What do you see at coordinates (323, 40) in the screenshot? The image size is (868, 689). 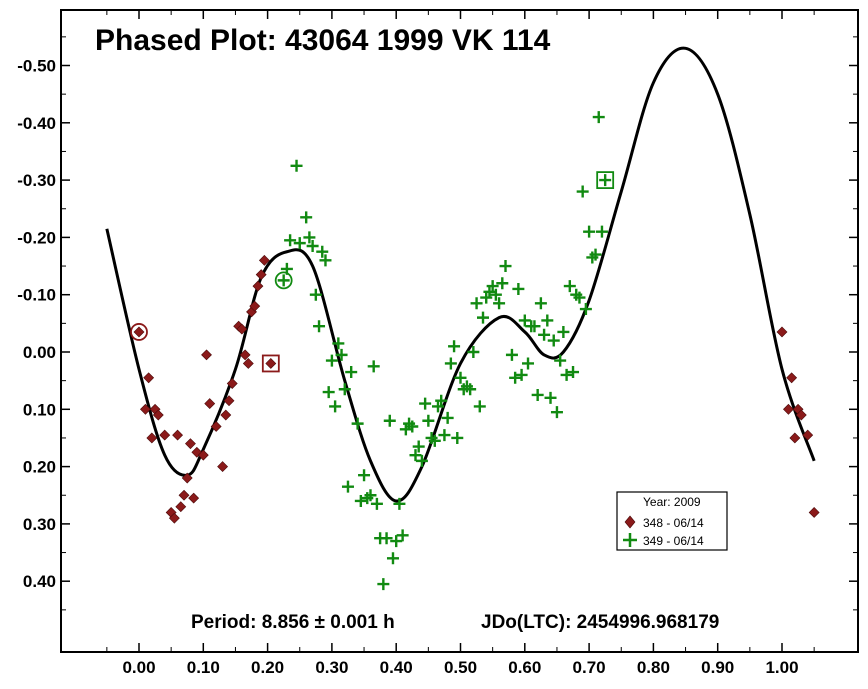 I see `chart-title: Phased Plot: 43064 1999 VK 114` at bounding box center [323, 40].